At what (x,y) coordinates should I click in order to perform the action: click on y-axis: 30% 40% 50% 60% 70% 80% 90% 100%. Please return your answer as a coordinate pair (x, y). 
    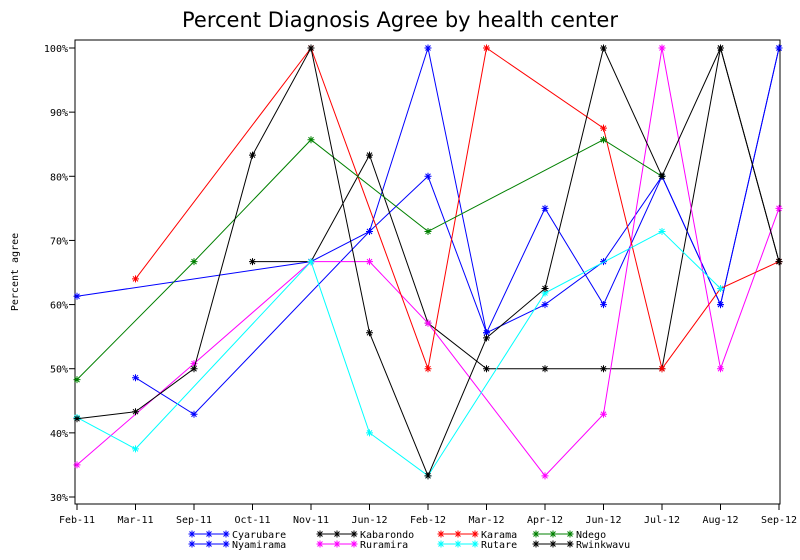
    Looking at the image, I should click on (59, 274).